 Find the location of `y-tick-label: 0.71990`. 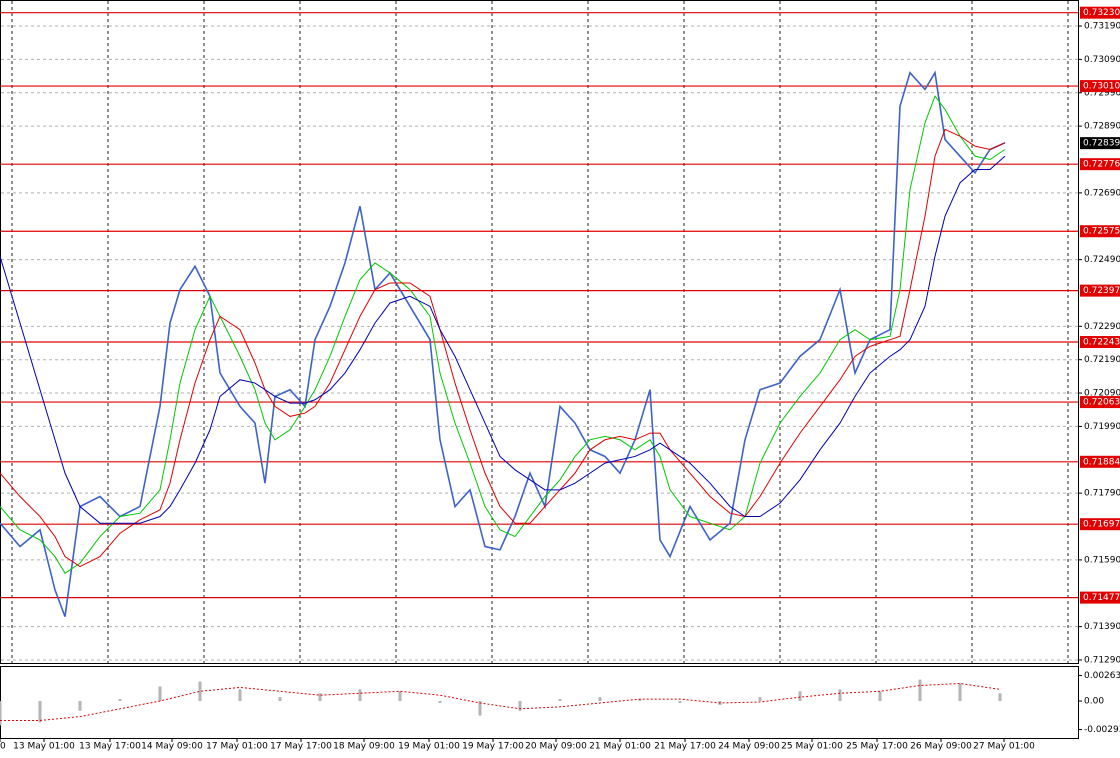

y-tick-label: 0.71990 is located at coordinates (1102, 427).